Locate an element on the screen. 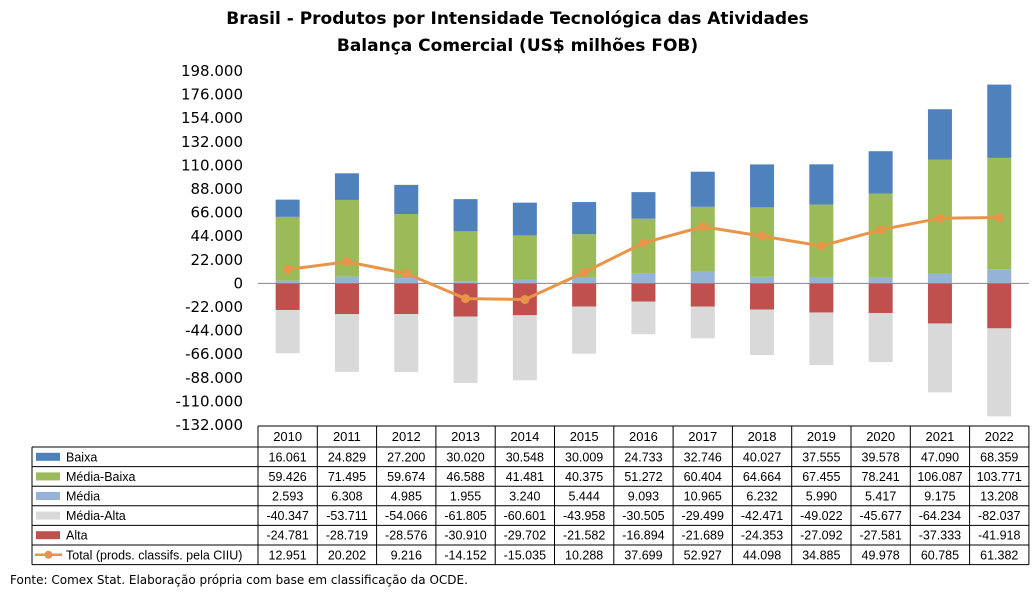 The height and width of the screenshot is (594, 1035). data-label: -40.347 is located at coordinates (287, 516).